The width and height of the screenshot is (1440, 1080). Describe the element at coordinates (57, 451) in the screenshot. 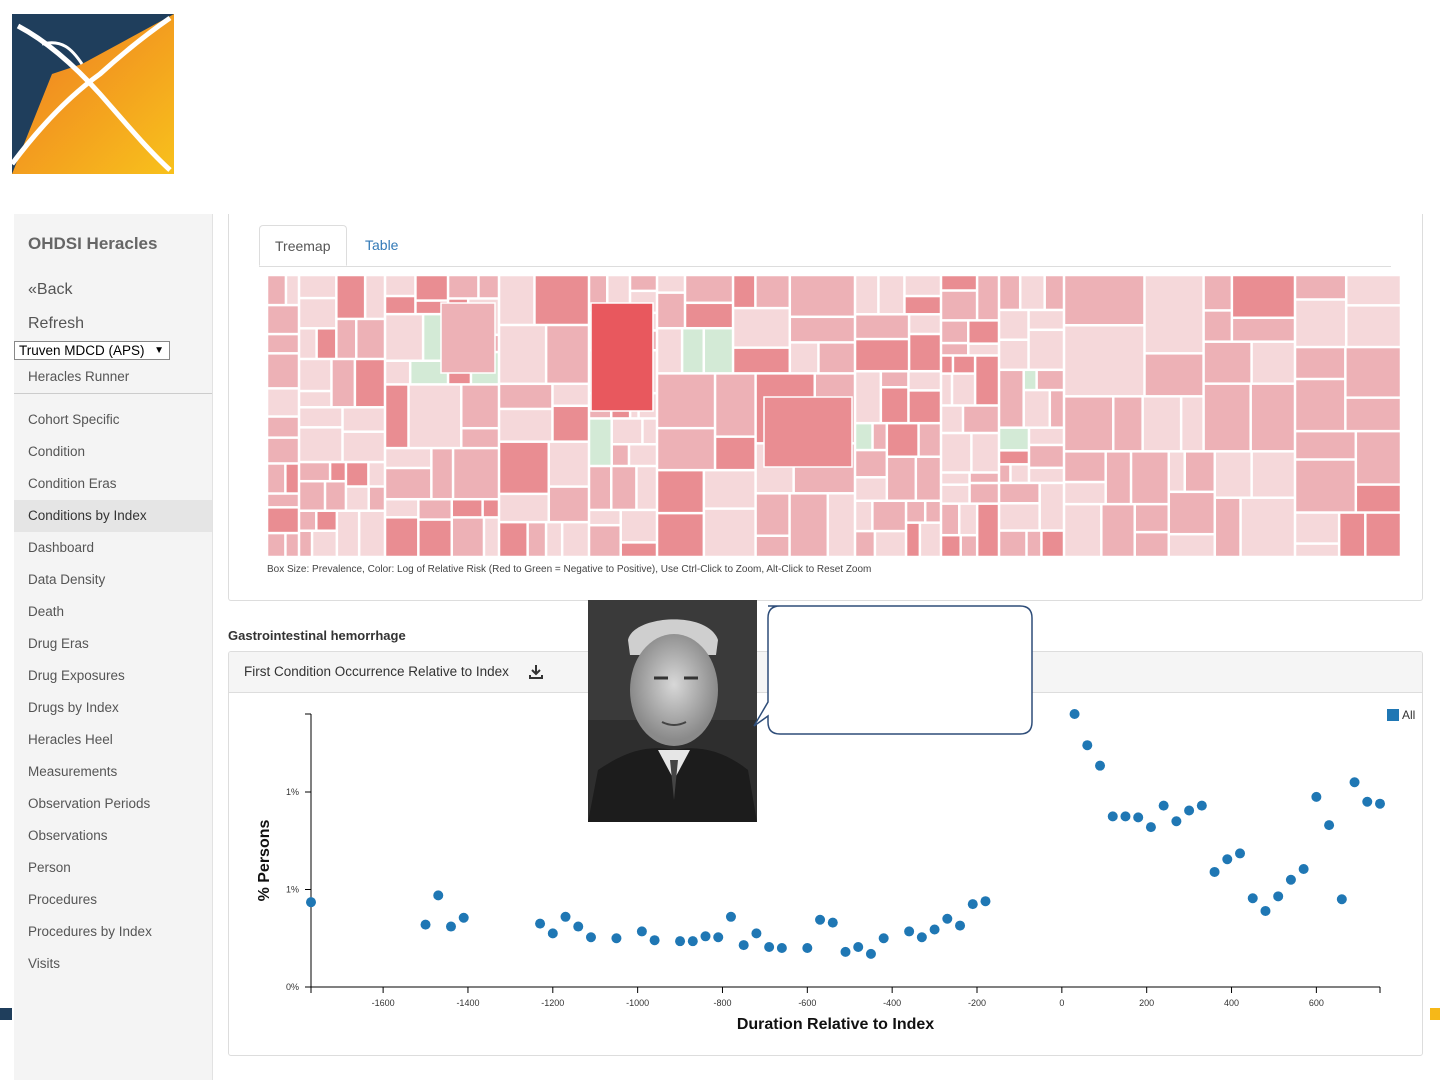

I see `sidebar-item-condition: Condition` at that location.